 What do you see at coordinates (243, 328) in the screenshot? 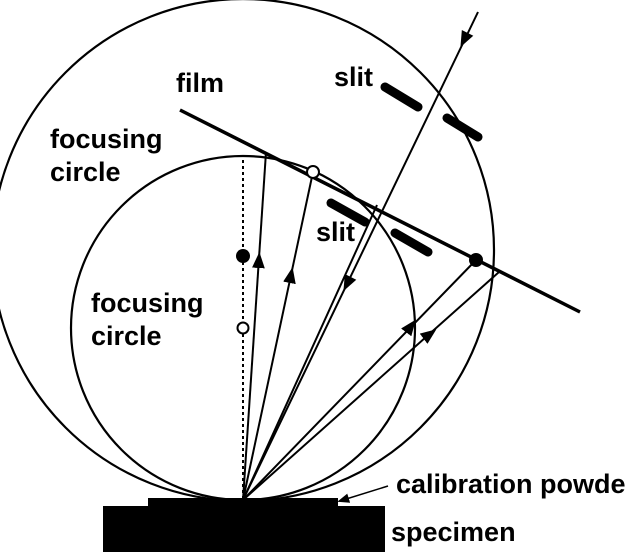
I see `inner-circle-center-dot` at bounding box center [243, 328].